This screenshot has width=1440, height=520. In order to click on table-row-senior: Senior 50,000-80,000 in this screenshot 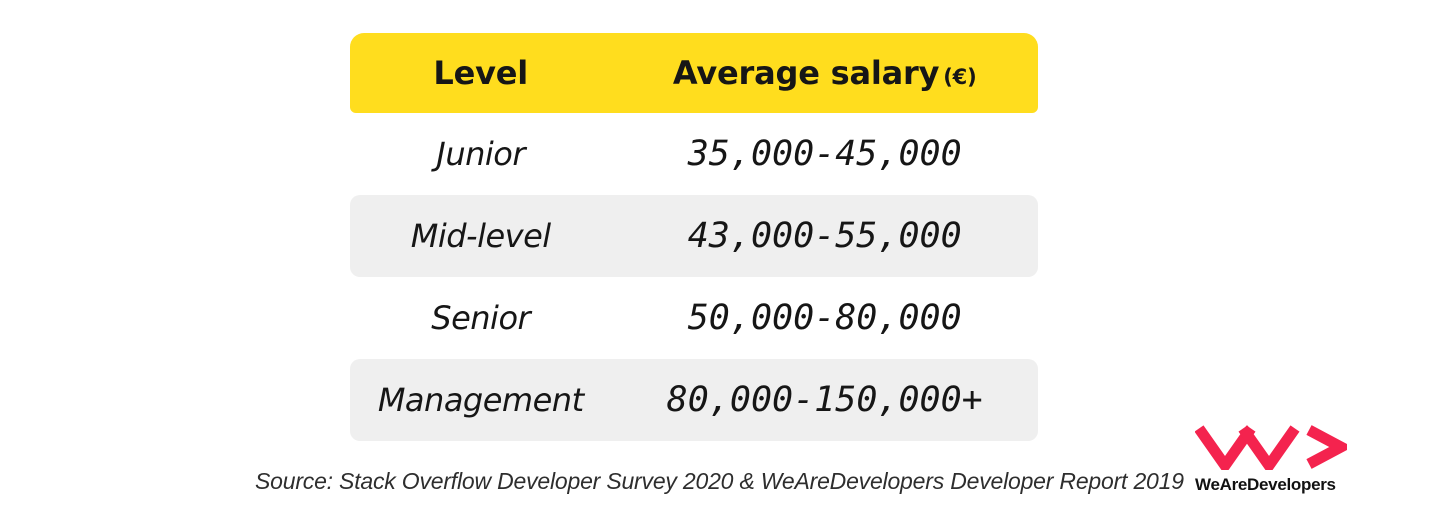, I will do `click(694, 318)`.